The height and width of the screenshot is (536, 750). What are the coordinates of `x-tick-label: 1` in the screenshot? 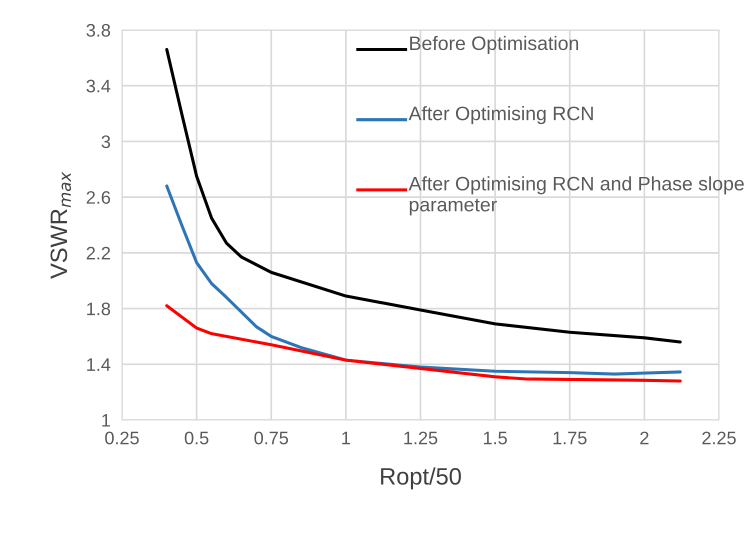 It's located at (346, 438).